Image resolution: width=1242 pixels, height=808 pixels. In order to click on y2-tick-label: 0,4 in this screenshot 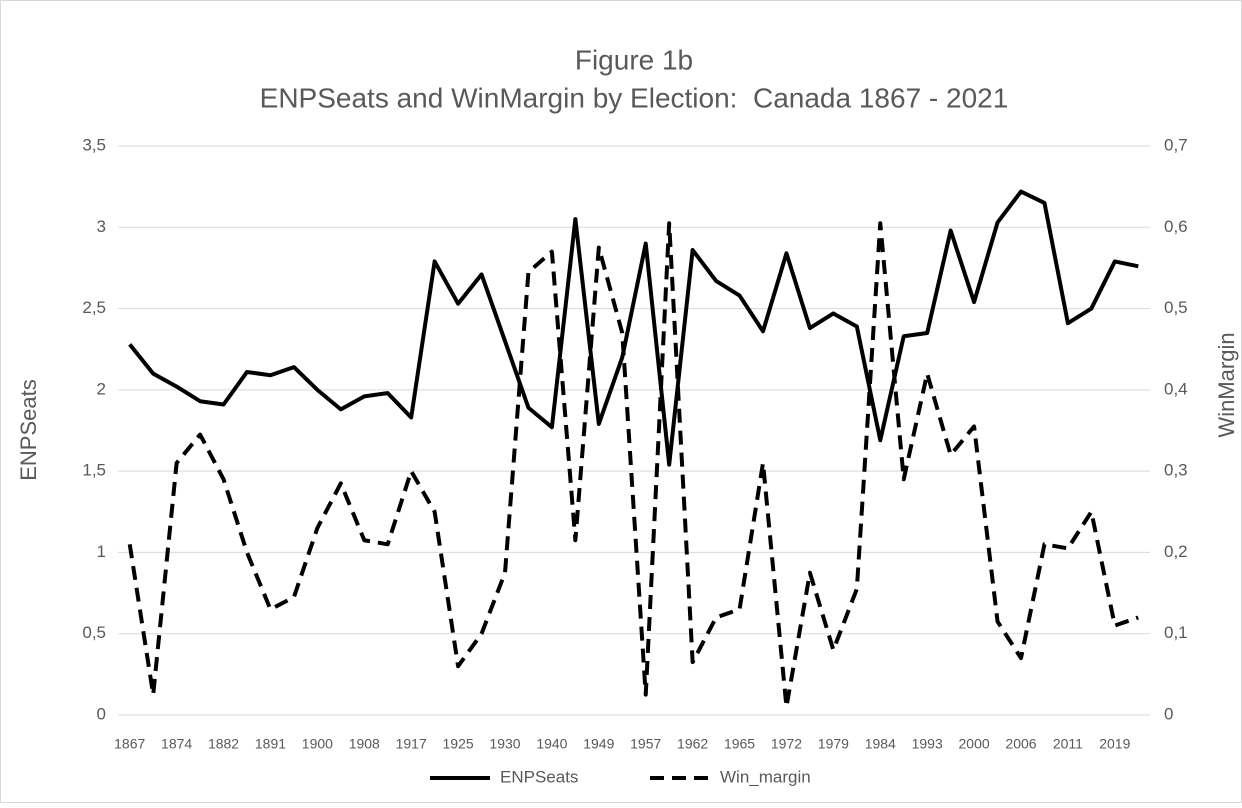, I will do `click(1176, 388)`.